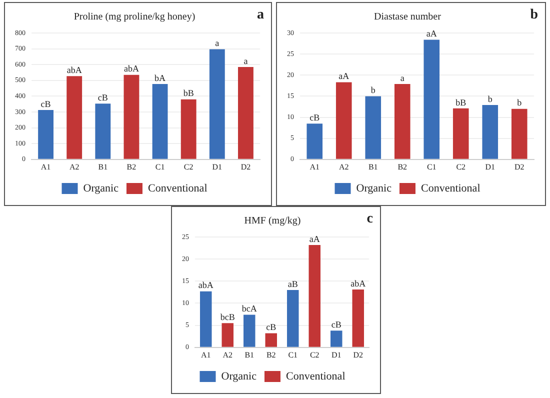 The image size is (550, 398). What do you see at coordinates (250, 309) in the screenshot?
I see `data-label: bcA` at bounding box center [250, 309].